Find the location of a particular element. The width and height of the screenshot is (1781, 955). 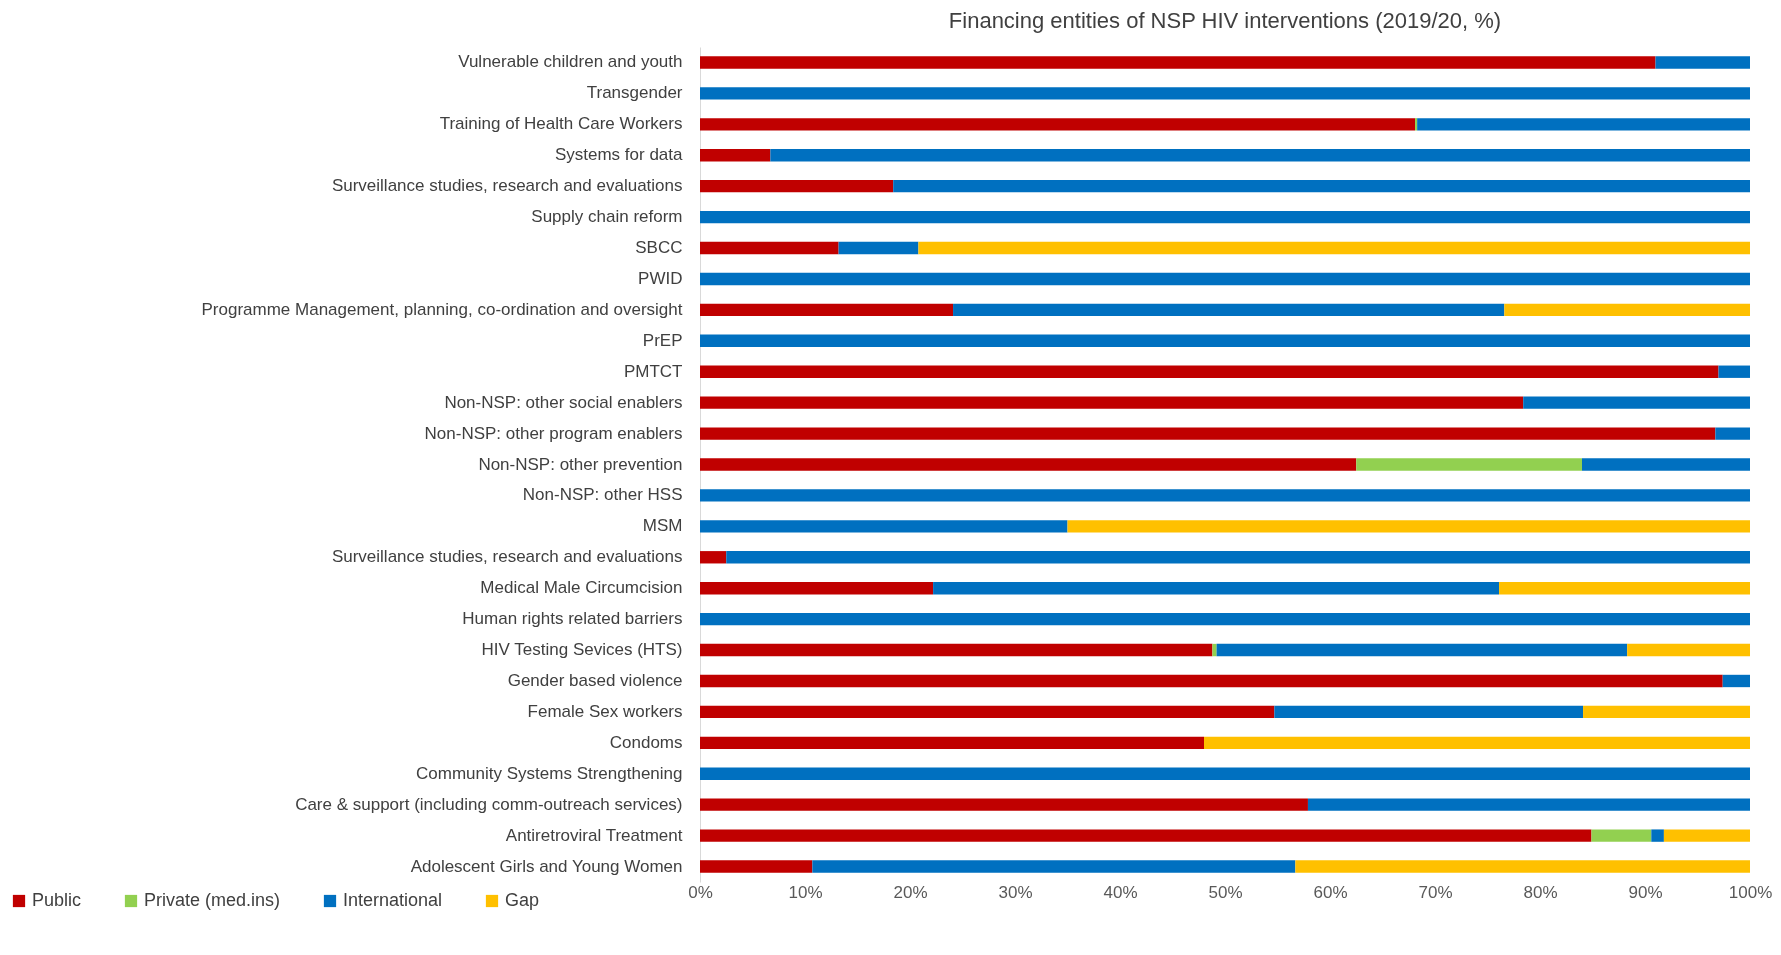

y-tick-label: Non-NSP: other HSS is located at coordinates (602, 495).